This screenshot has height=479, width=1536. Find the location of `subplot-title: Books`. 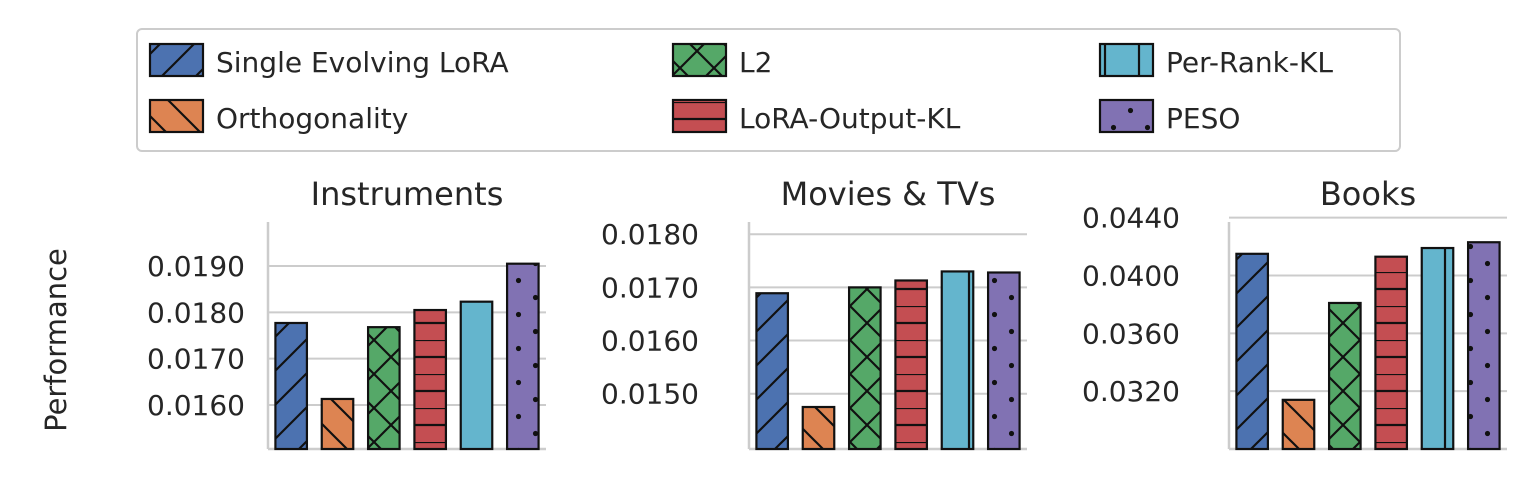

subplot-title: Books is located at coordinates (1368, 194).